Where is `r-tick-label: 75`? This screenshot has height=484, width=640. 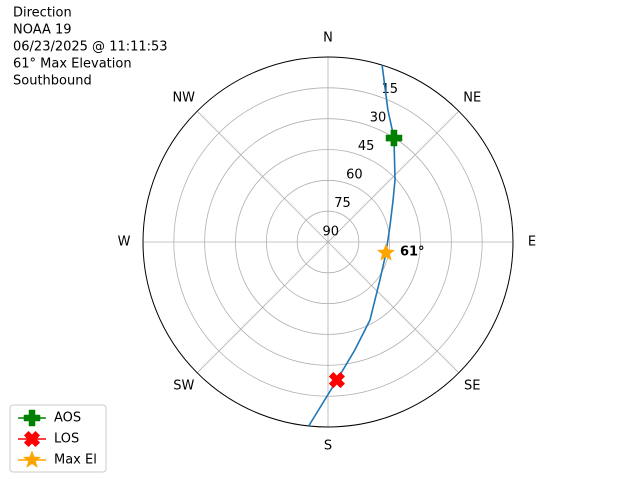
r-tick-label: 75 is located at coordinates (342, 203).